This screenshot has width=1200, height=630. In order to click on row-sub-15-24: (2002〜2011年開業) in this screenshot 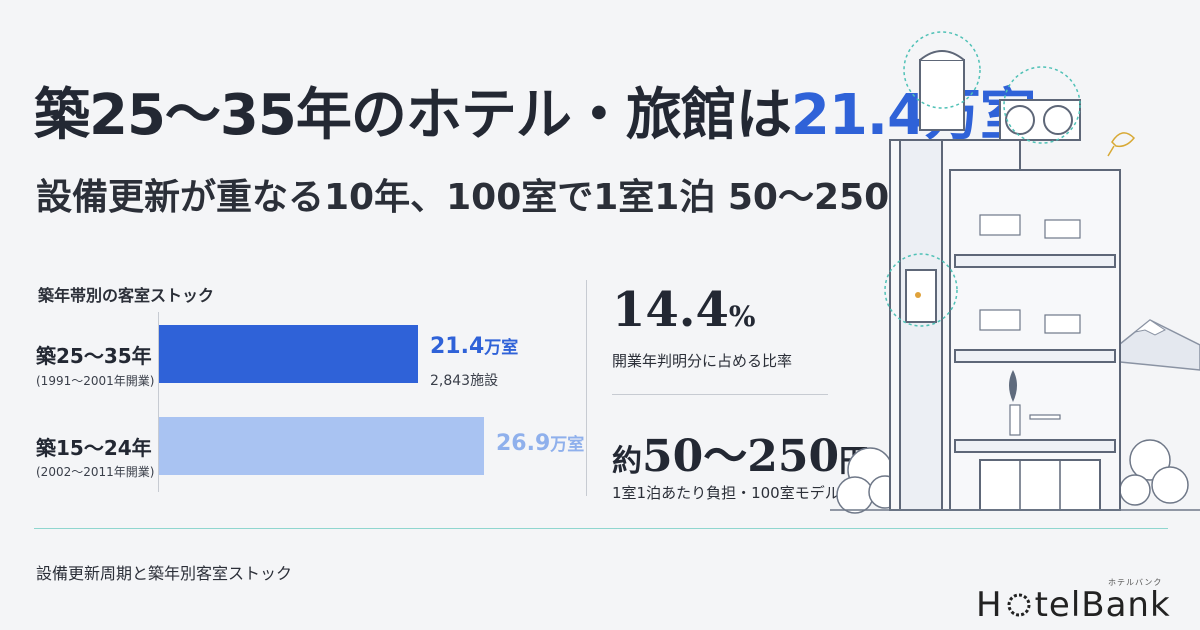, I will do `click(95, 472)`.